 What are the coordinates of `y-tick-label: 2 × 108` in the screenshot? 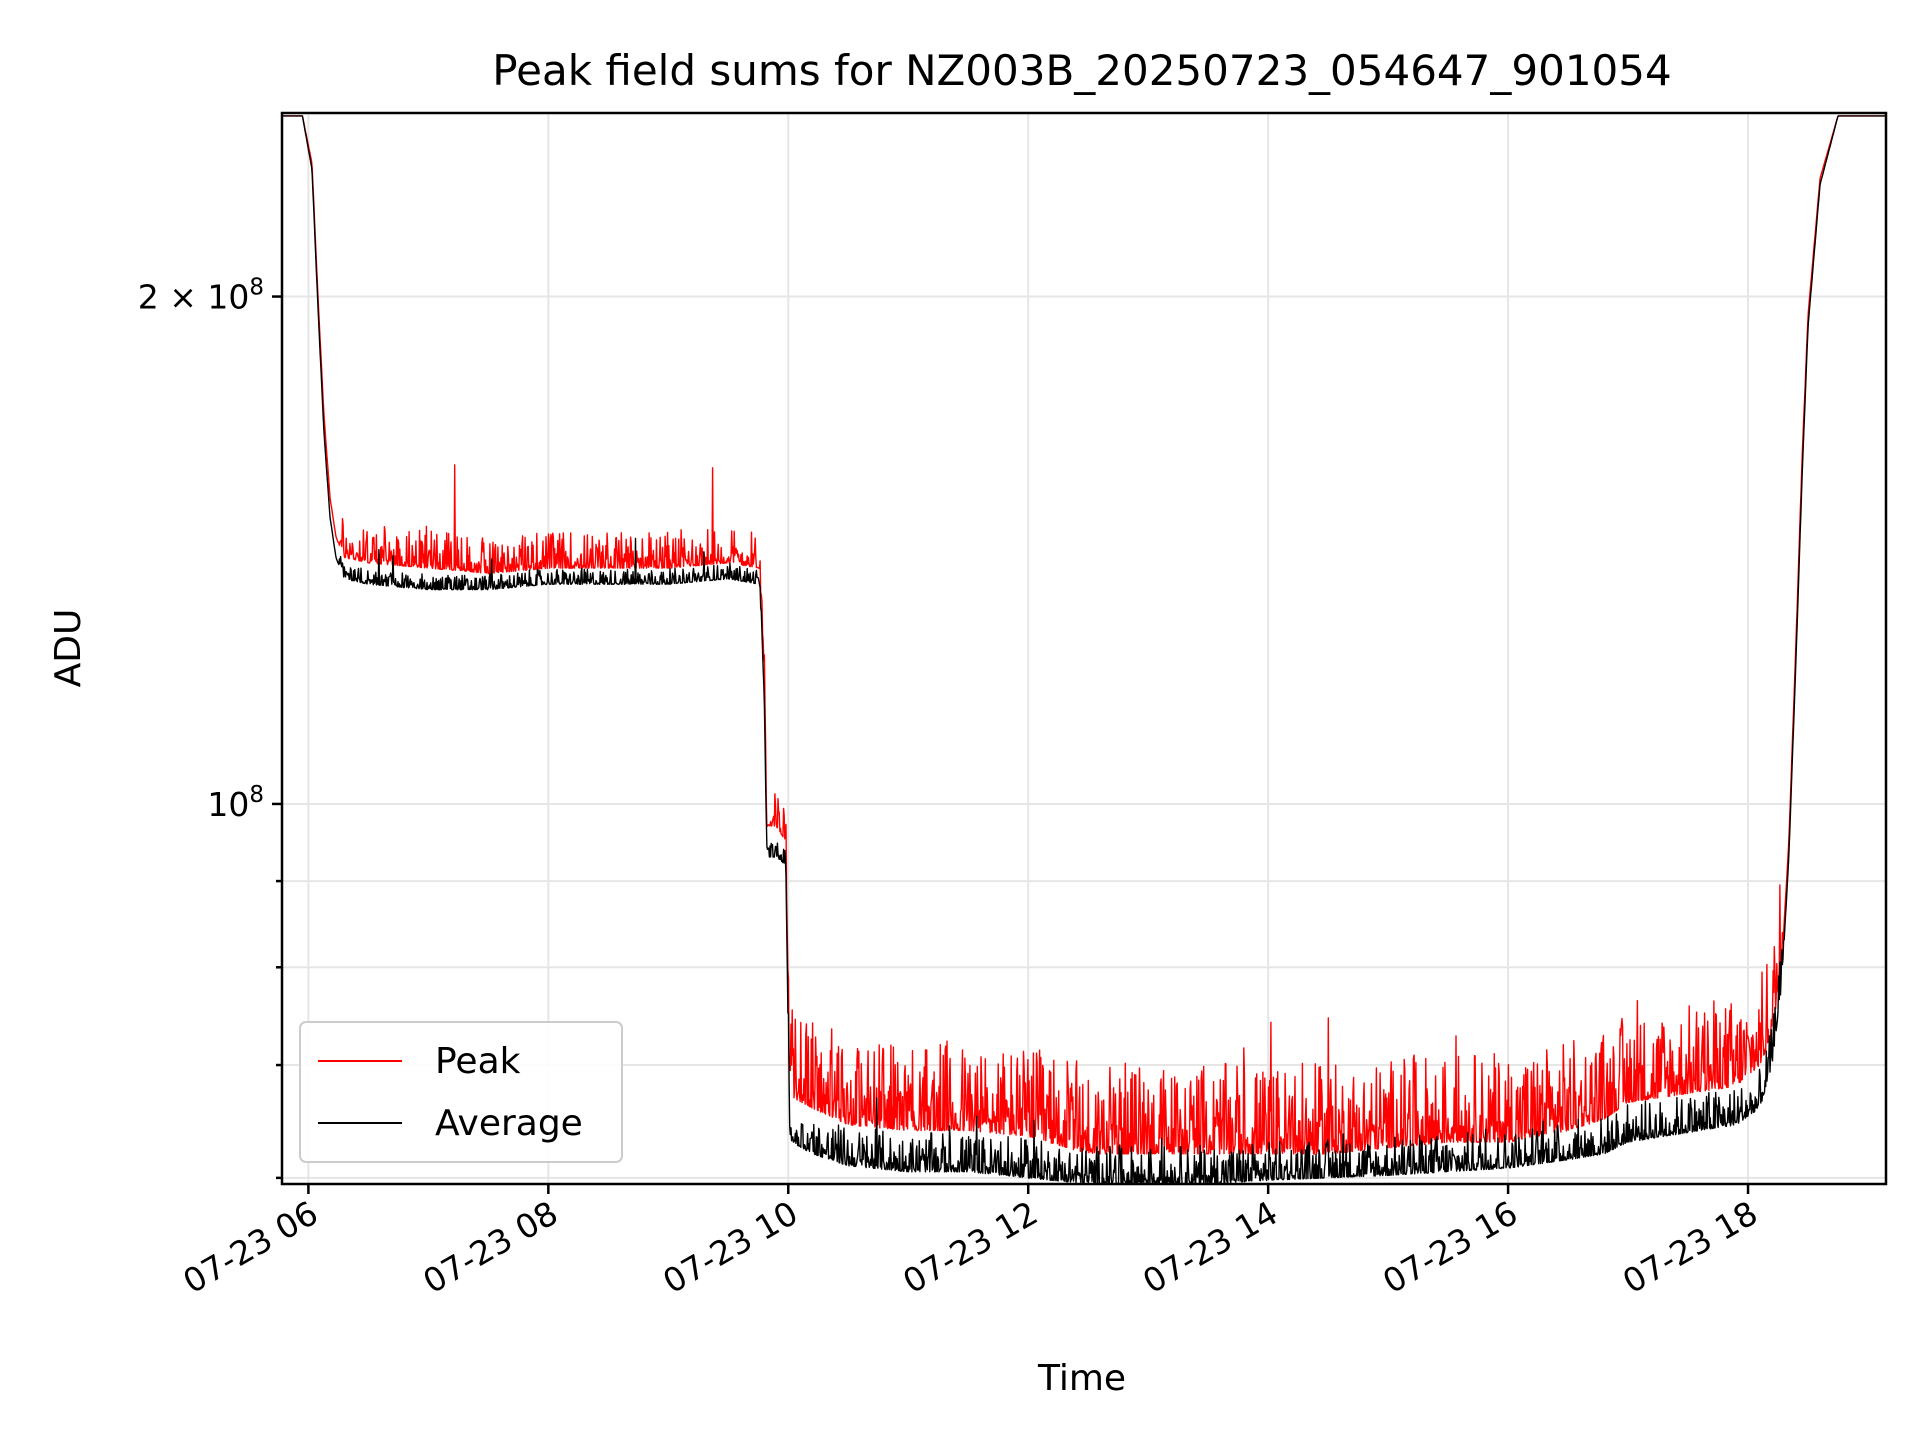 It's located at (201, 296).